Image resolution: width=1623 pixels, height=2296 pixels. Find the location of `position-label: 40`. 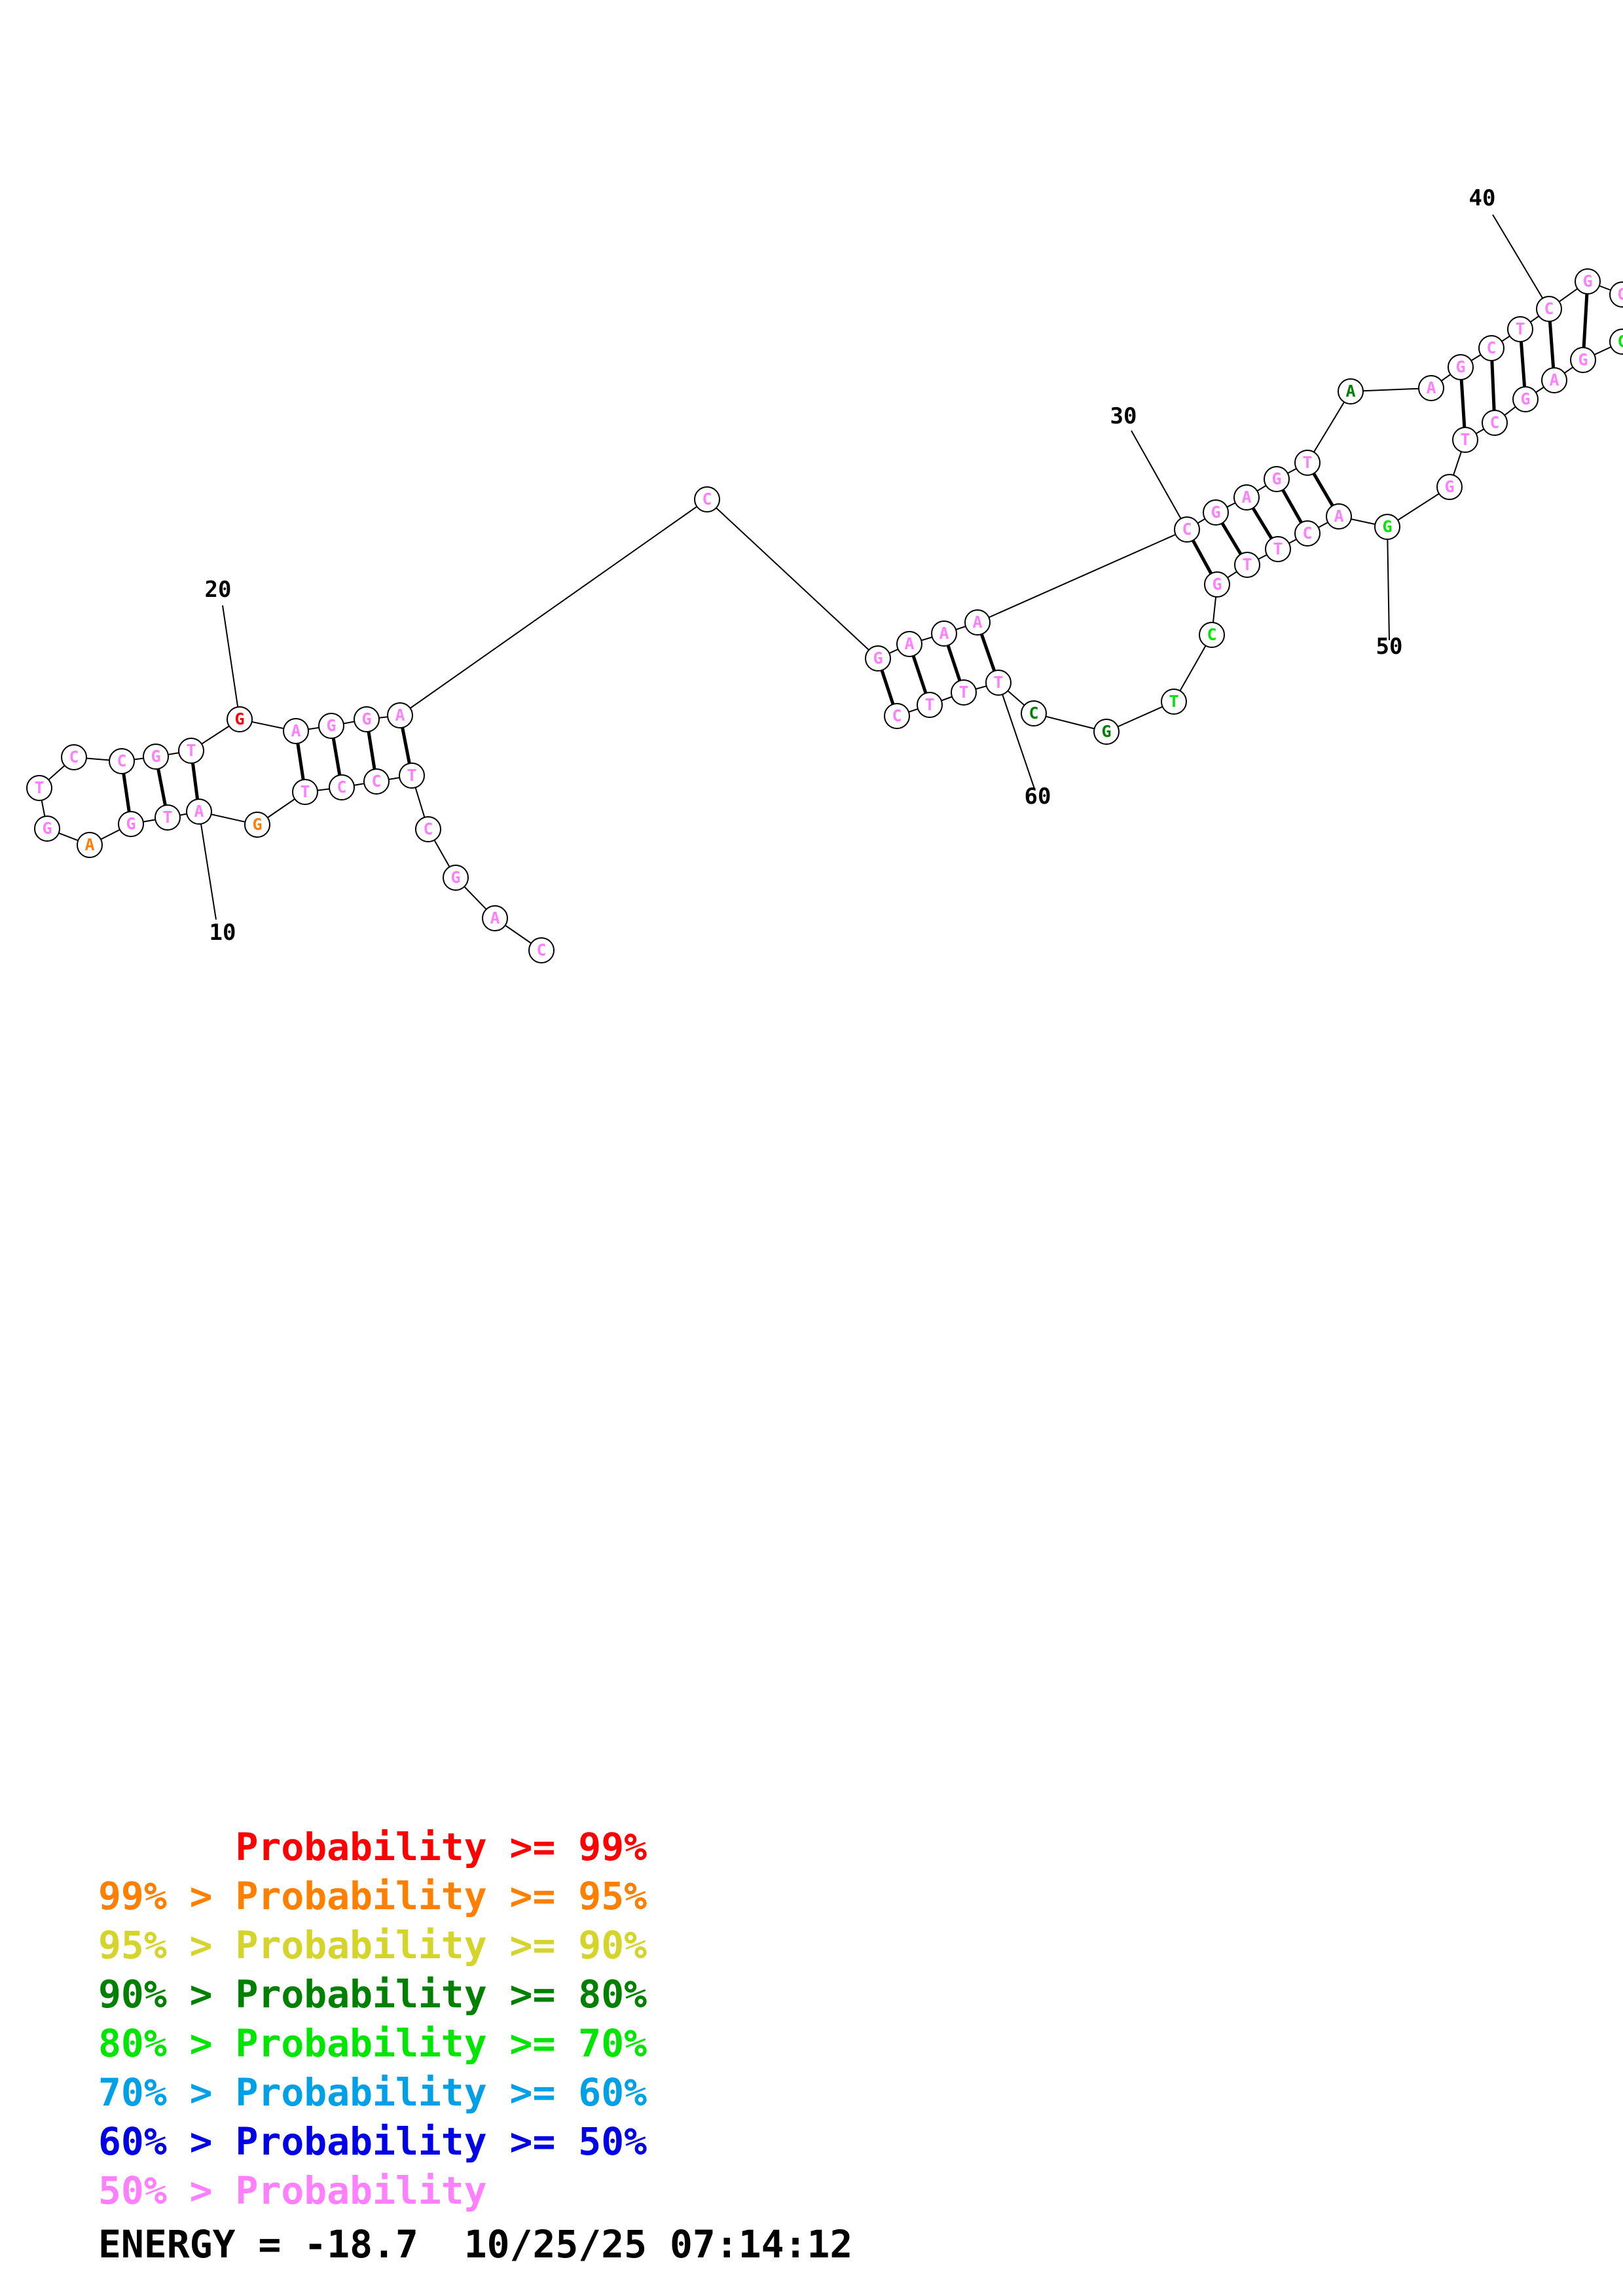

position-label: 40 is located at coordinates (1482, 198).